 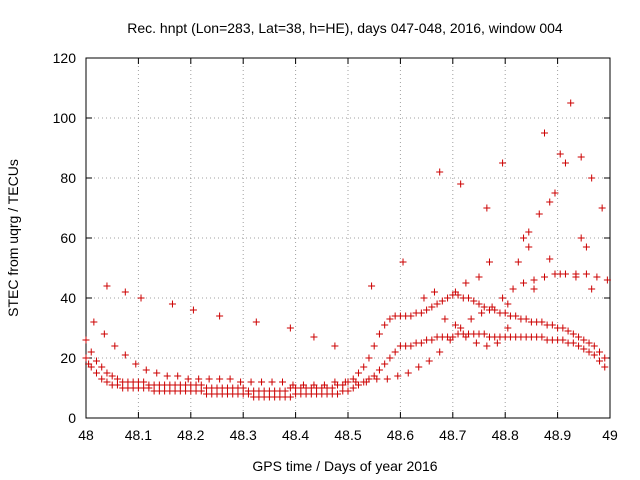 What do you see at coordinates (243, 435) in the screenshot?
I see `x-tick-label: 48.3` at bounding box center [243, 435].